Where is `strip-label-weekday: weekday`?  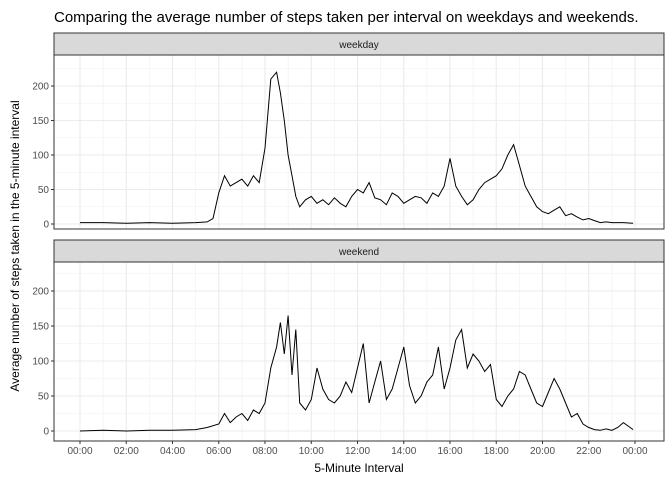
strip-label-weekday: weekday is located at coordinates (358, 45).